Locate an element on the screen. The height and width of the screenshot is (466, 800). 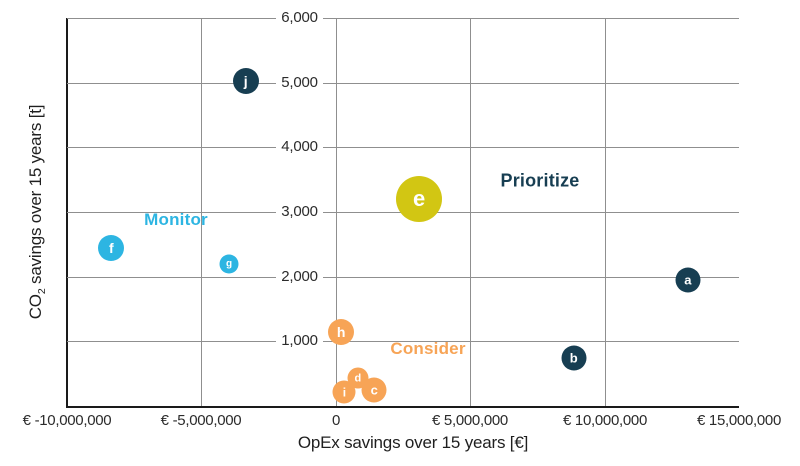
bubble-b: b is located at coordinates (574, 358).